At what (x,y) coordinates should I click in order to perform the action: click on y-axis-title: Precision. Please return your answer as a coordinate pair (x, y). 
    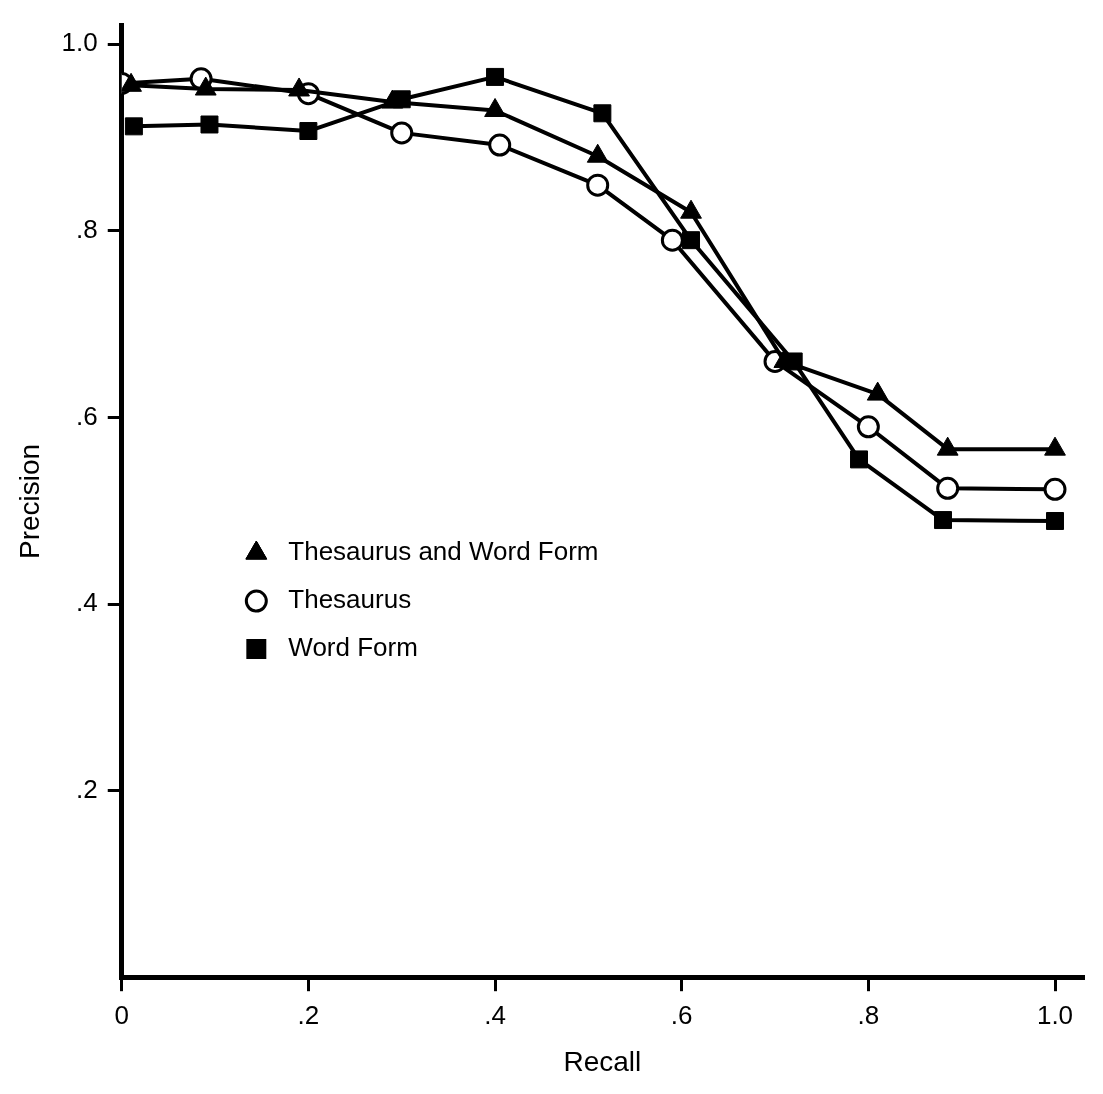
    Looking at the image, I should click on (29, 501).